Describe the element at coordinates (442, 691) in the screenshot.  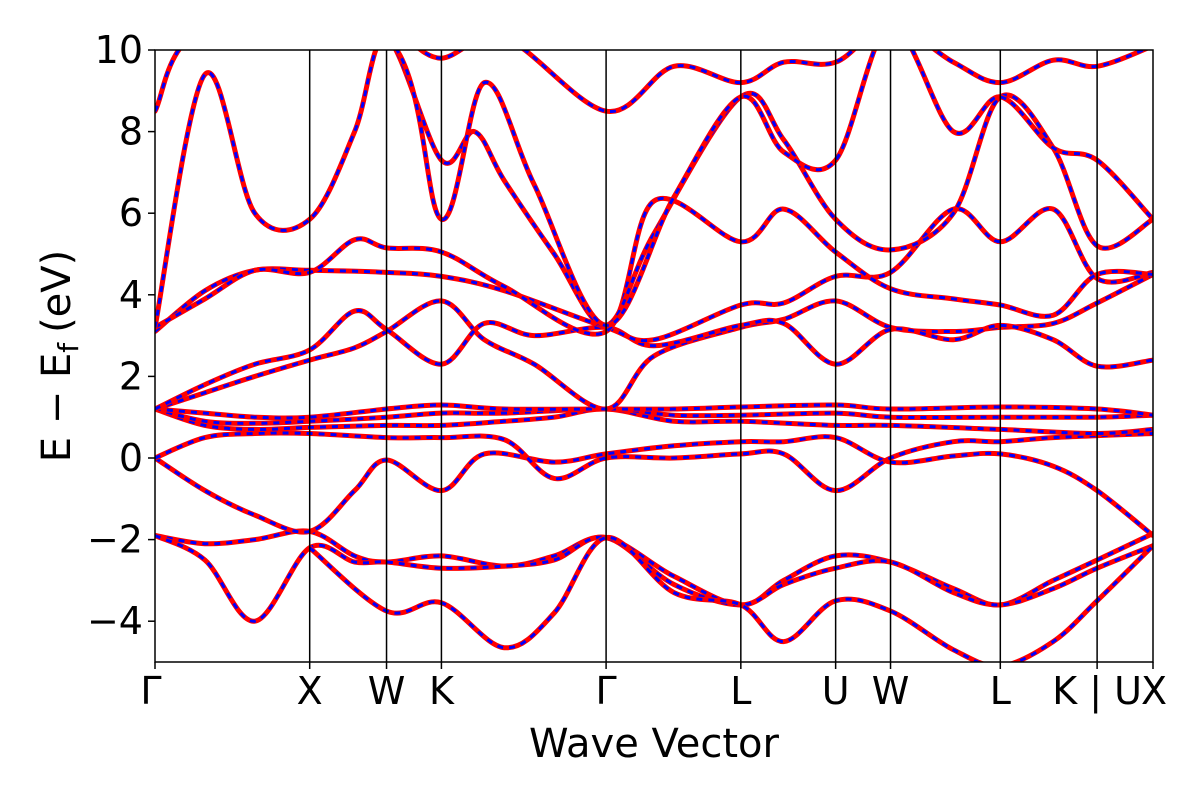
I see `x-tick-label-4: K` at that location.